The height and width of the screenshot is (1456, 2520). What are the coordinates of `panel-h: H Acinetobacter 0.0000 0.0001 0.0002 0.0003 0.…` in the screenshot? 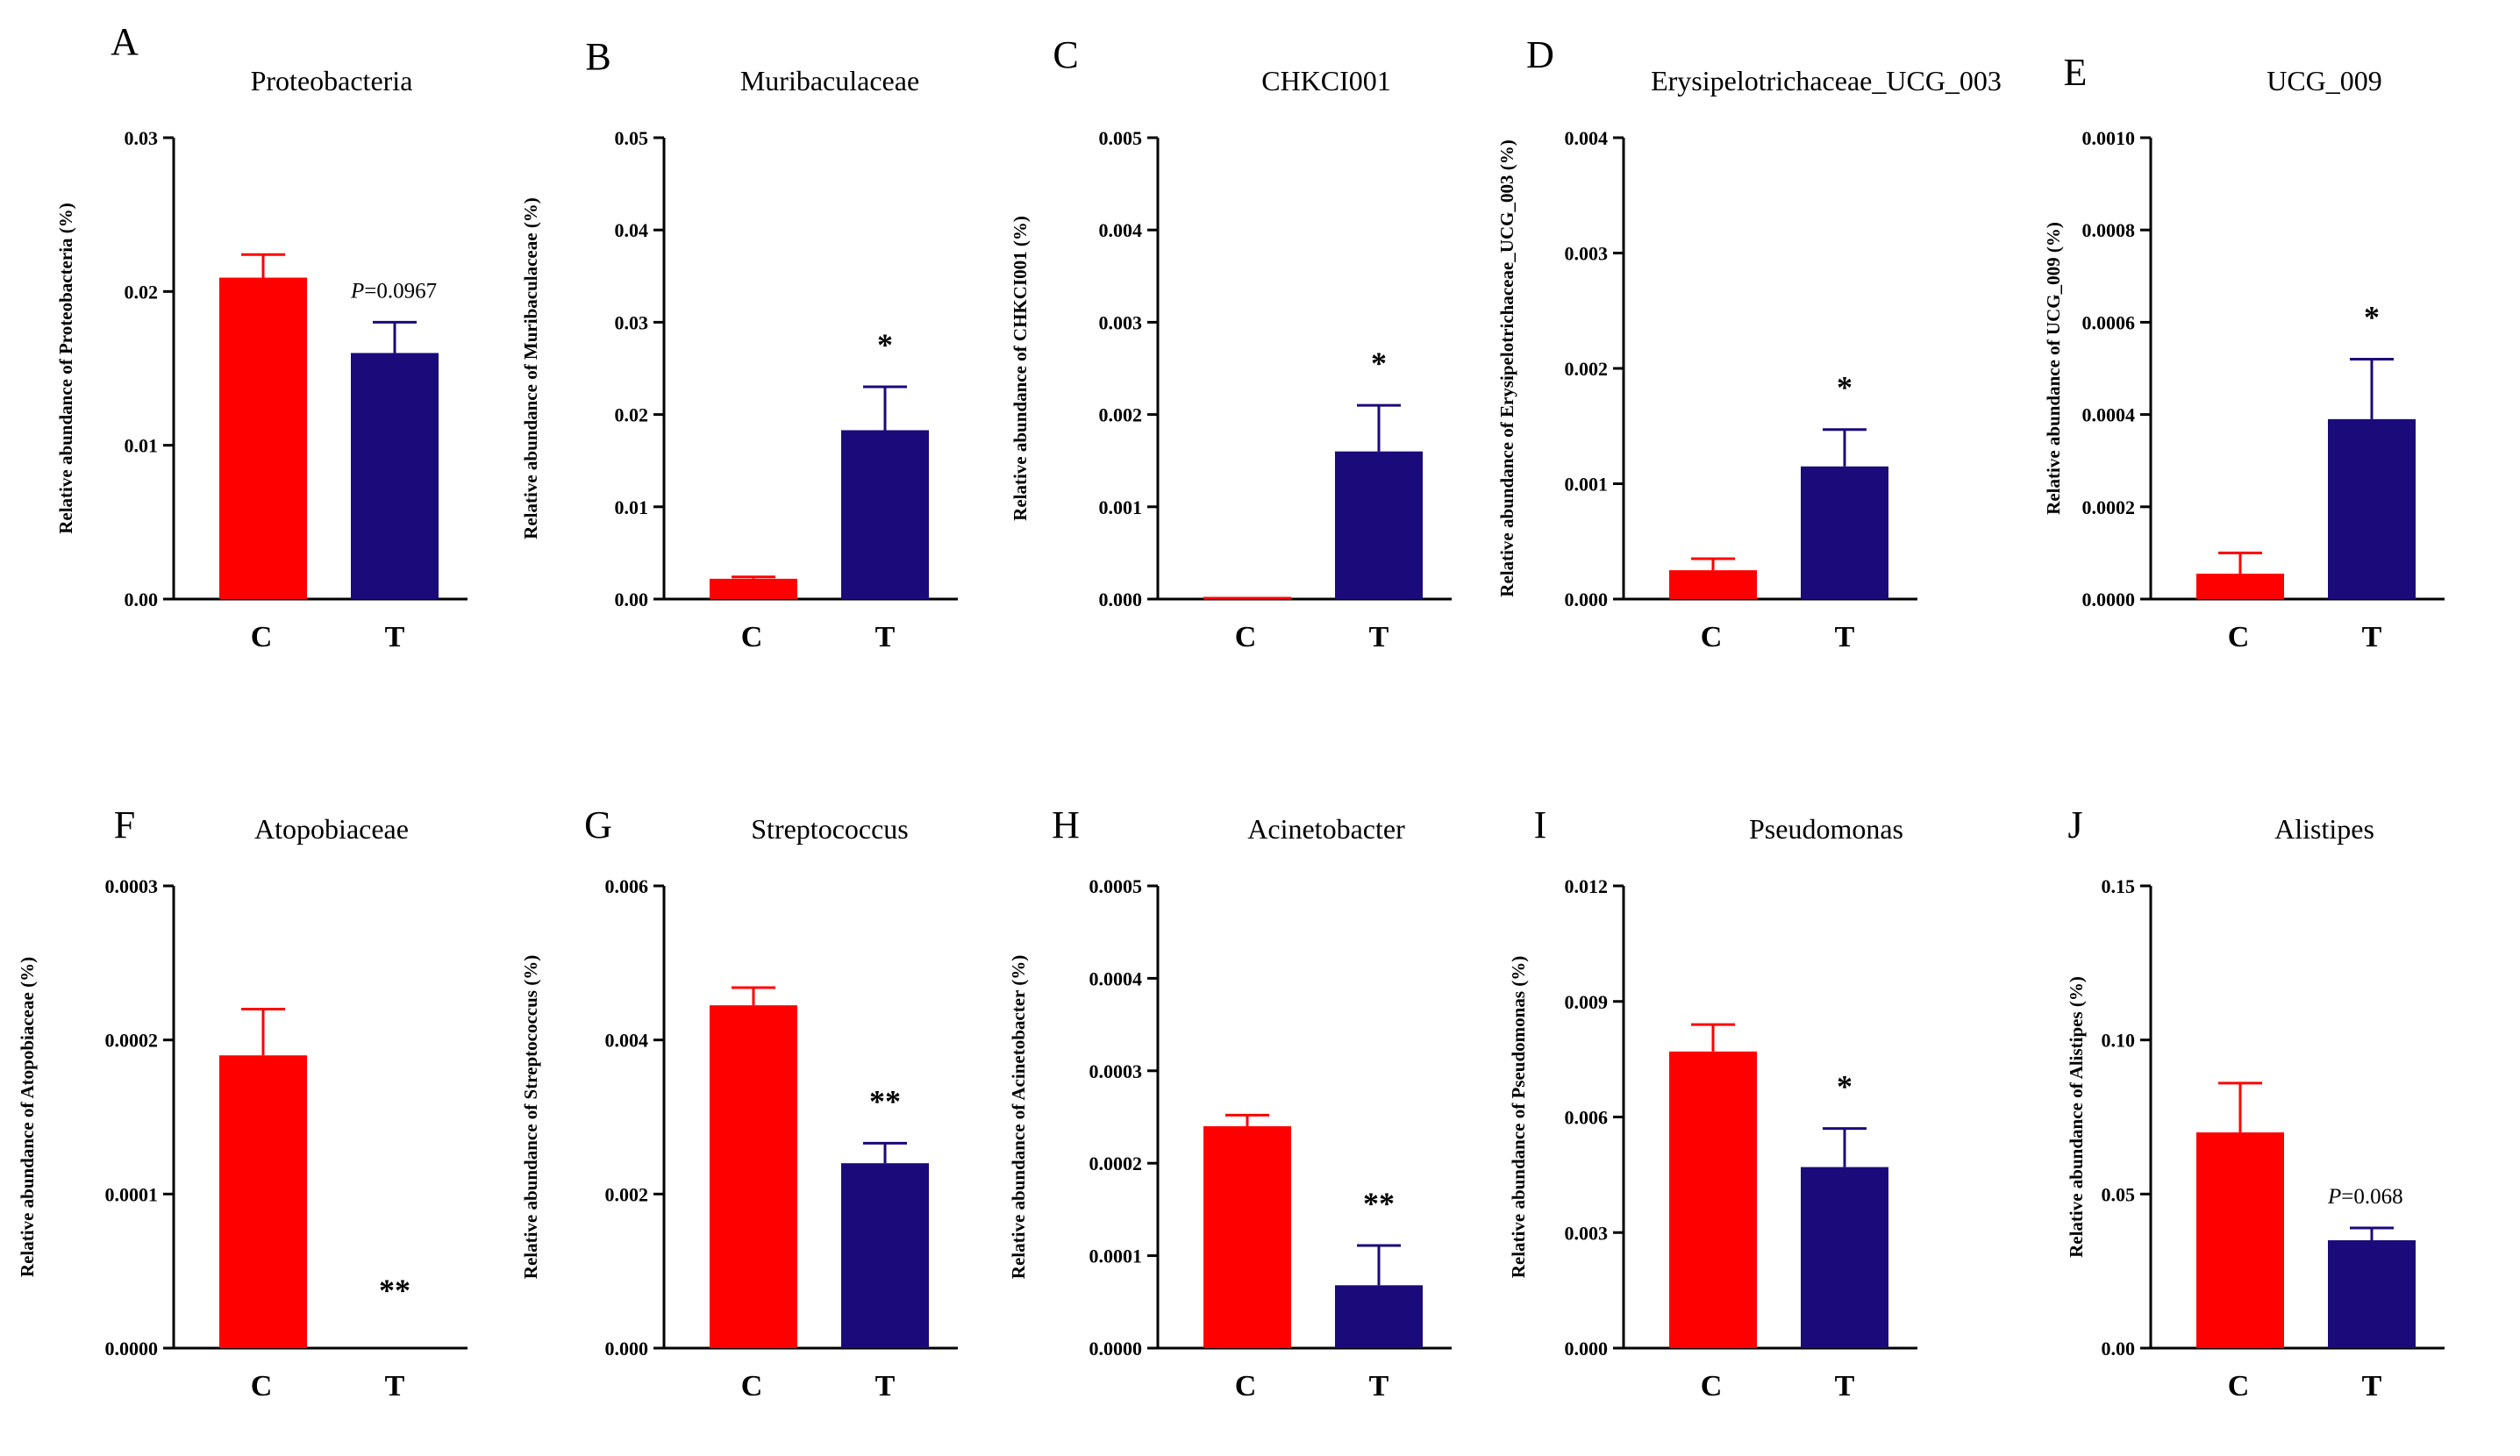 It's located at (1230, 1102).